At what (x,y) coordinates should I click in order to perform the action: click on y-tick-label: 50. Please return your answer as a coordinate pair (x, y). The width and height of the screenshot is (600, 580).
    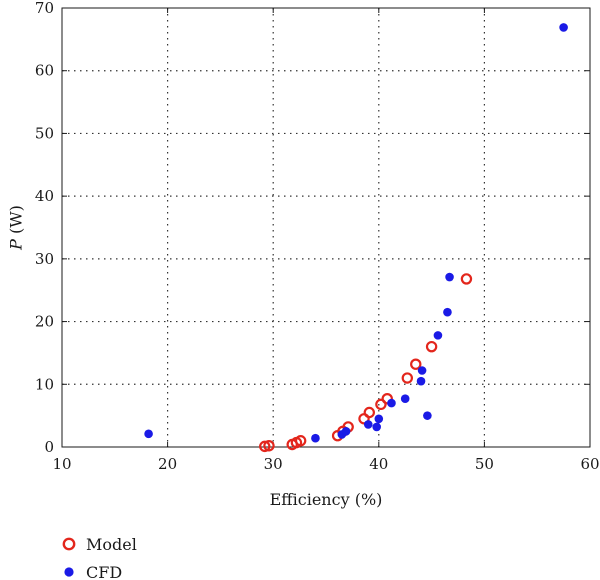
    Looking at the image, I should click on (44, 133).